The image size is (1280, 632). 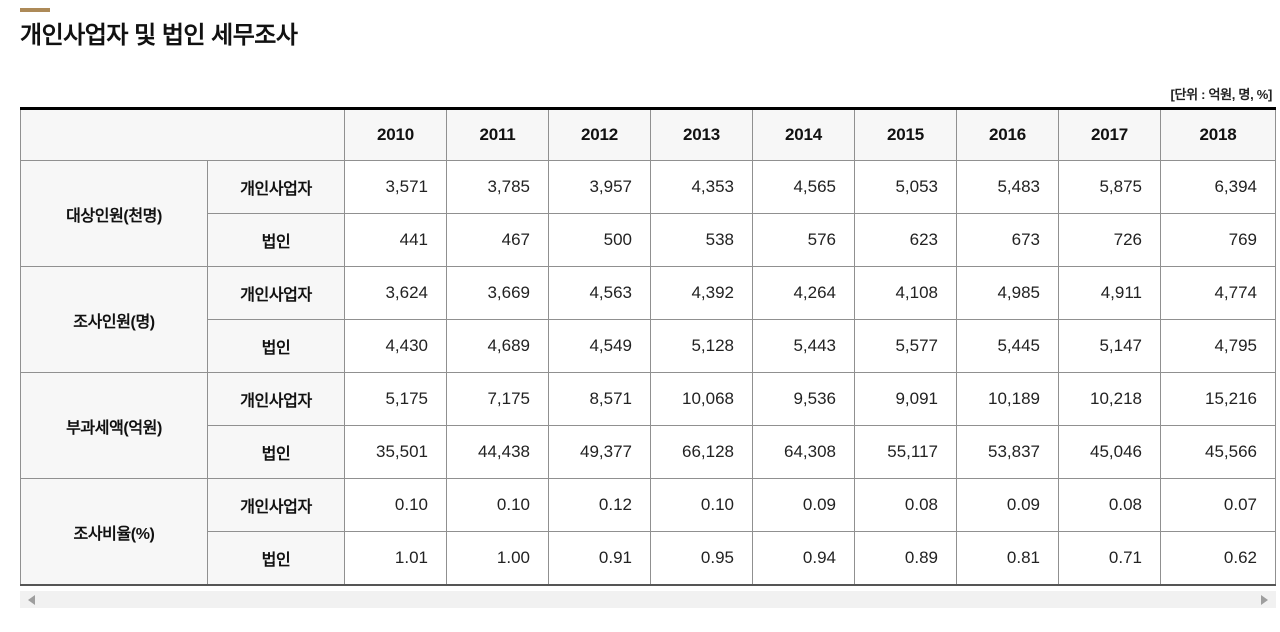 What do you see at coordinates (905, 187) in the screenshot?
I see `data-cell: 5,053` at bounding box center [905, 187].